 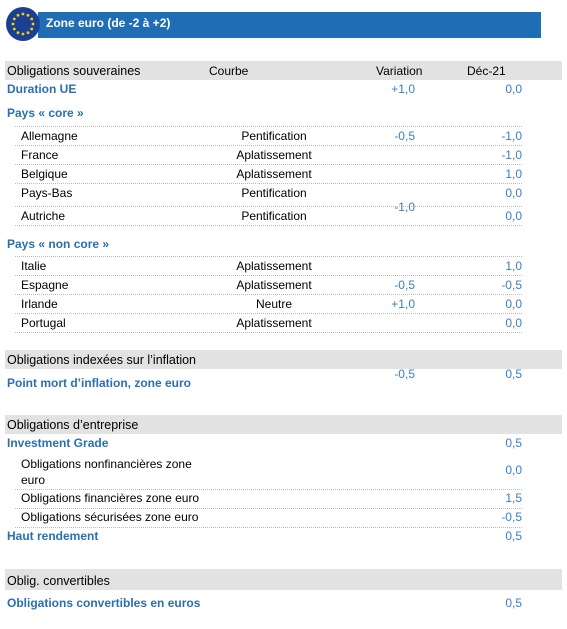 I want to click on row-label: Autriche, so click(x=43, y=216).